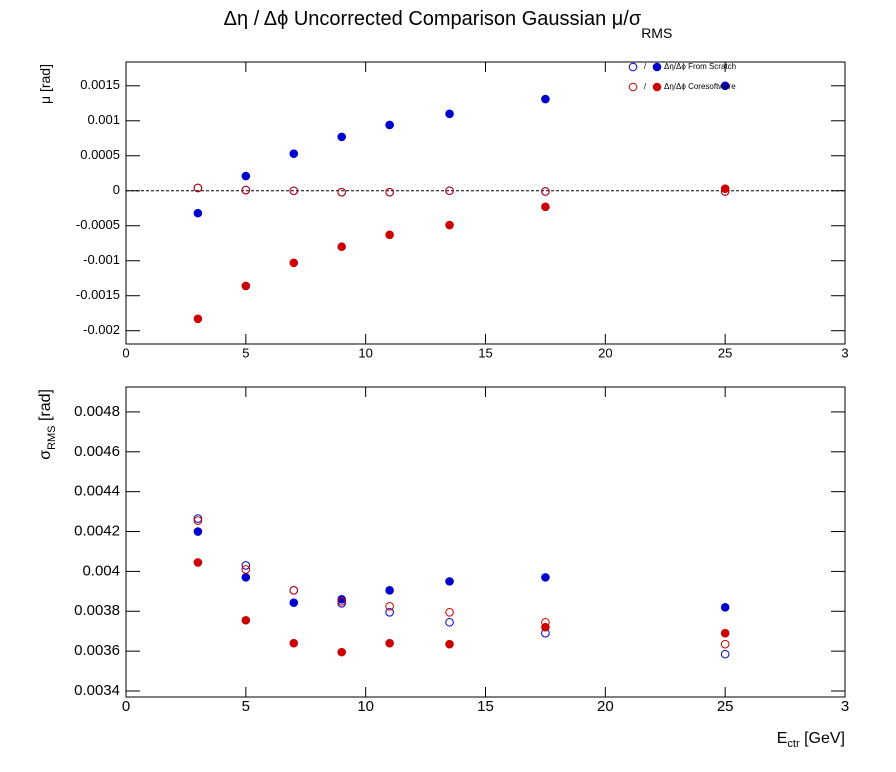 This screenshot has height=772, width=896. I want to click on y-tick-label: 0.0034, so click(97, 690).